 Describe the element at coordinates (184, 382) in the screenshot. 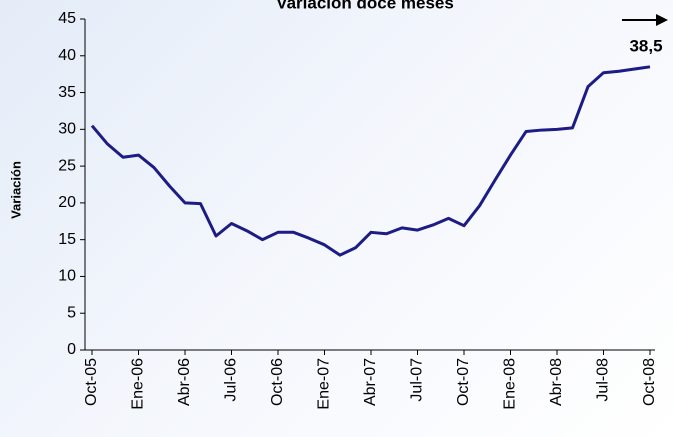

I see `x-tick-label: Abr-06` at that location.